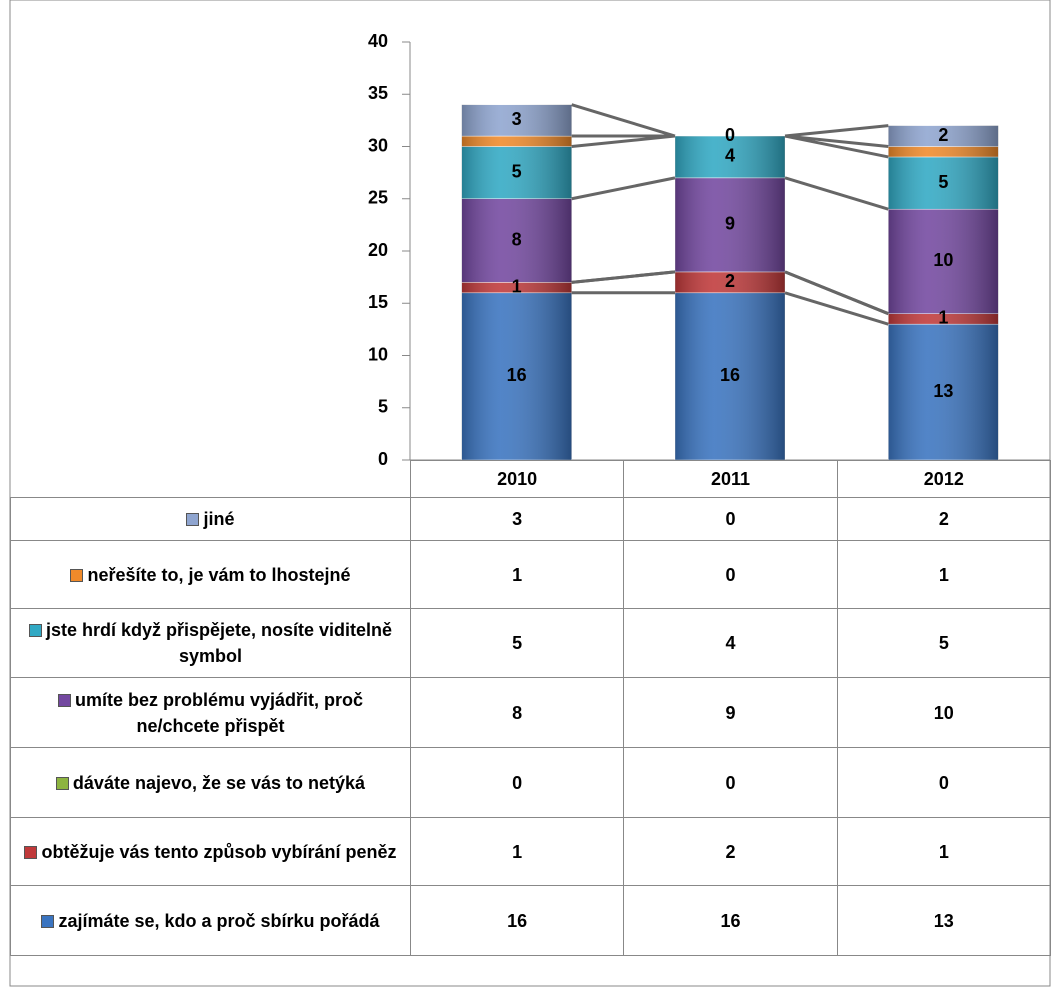 This screenshot has width=1064, height=990. I want to click on table-header: 2010, so click(517, 479).